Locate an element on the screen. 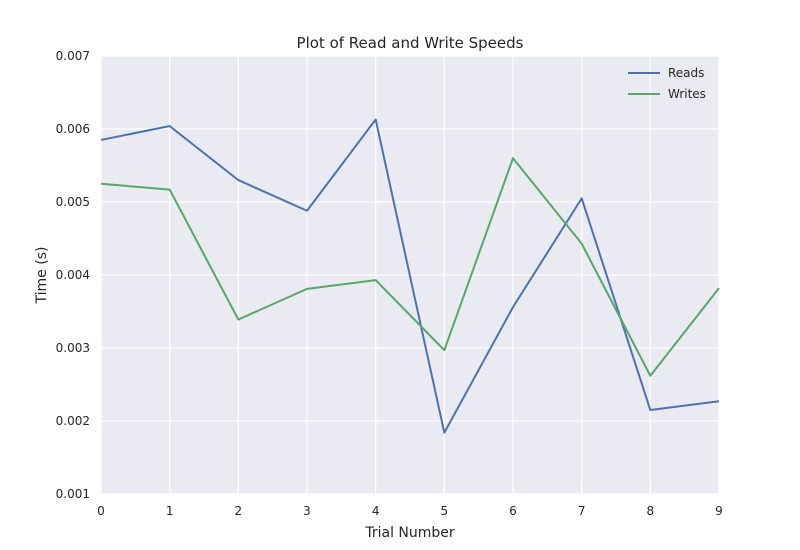 The width and height of the screenshot is (800, 550). x-axis-title: Trial Number is located at coordinates (409, 533).